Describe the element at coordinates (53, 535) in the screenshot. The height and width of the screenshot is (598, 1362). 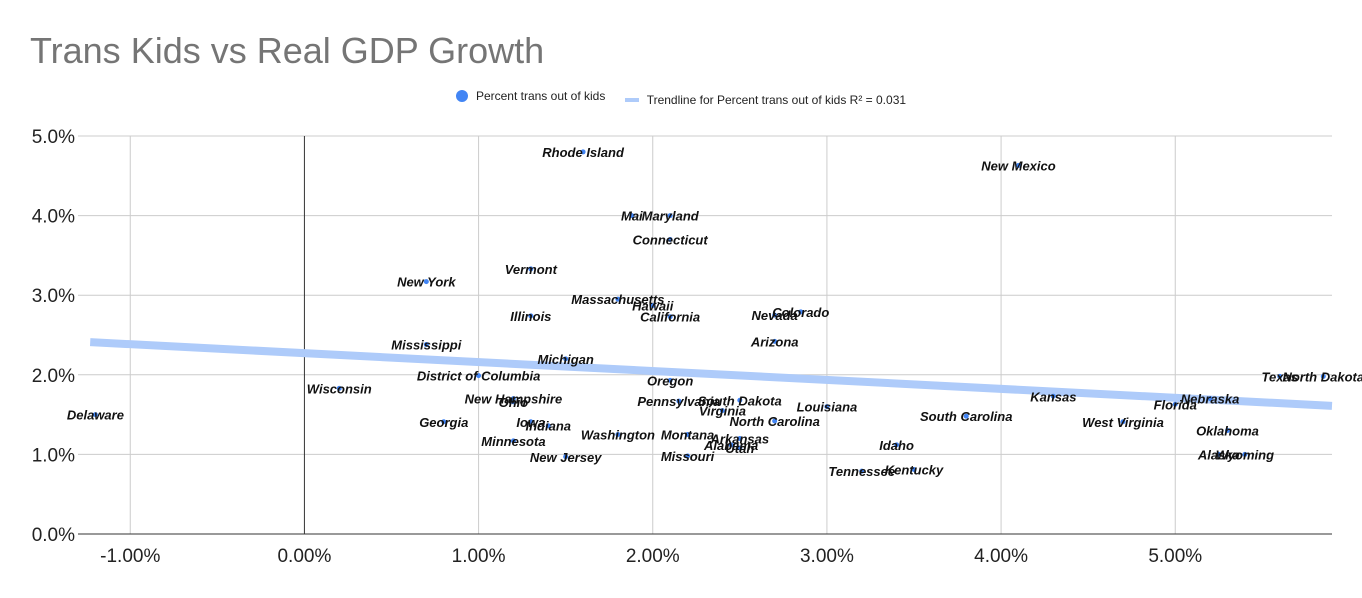
I see `y-tick-label: 0.0%` at that location.